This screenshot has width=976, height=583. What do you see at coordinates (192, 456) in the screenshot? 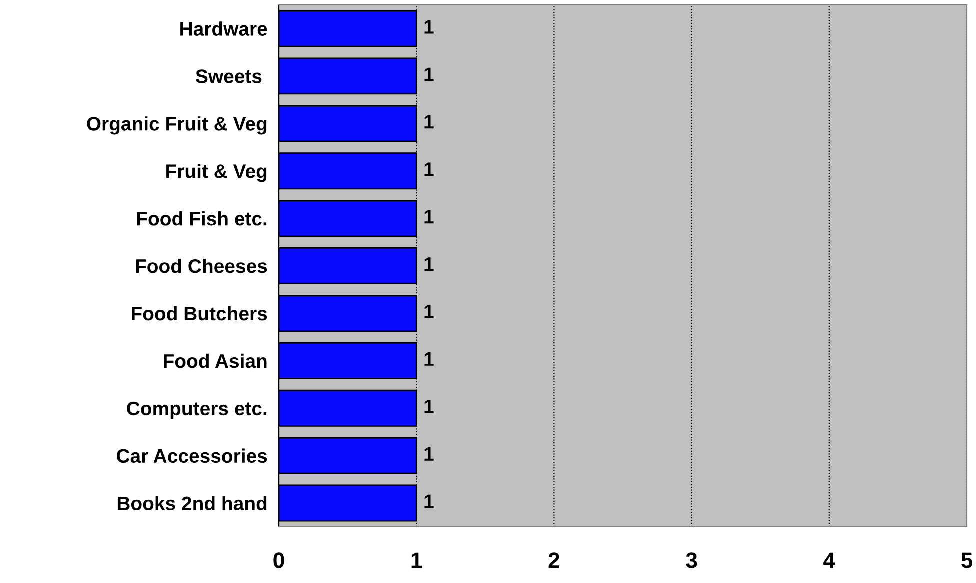
I see `y-tick-label: Car Accessories` at bounding box center [192, 456].